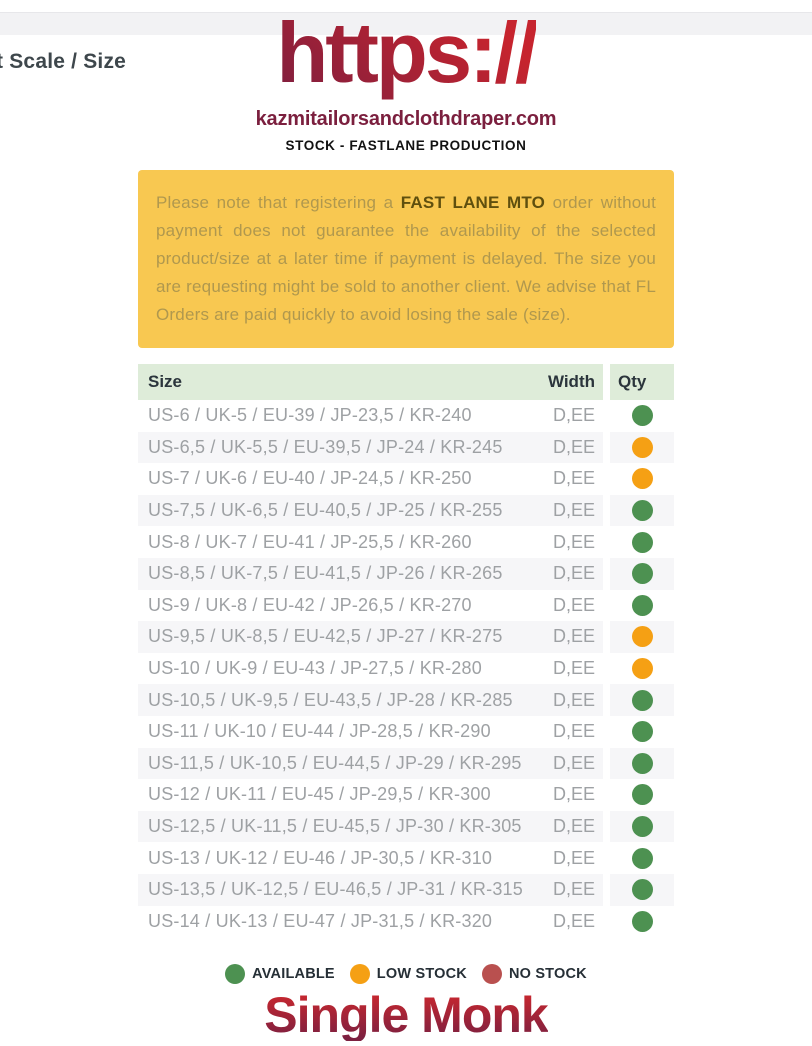  What do you see at coordinates (319, 731) in the screenshot?
I see `size-value: US-11 / UK-10 / EU-44 / JP-28,5 / KR-290` at bounding box center [319, 731].